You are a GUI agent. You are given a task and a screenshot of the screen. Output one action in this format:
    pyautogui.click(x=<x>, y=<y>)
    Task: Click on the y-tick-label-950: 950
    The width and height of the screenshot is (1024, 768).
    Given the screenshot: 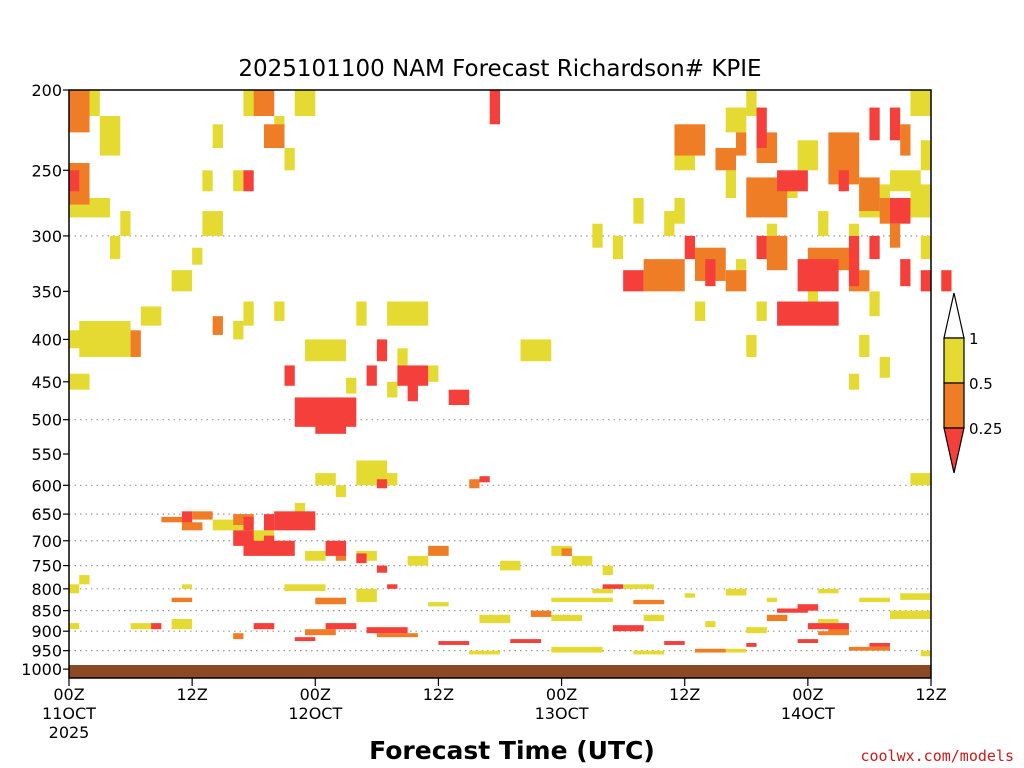 What is the action you would take?
    pyautogui.click(x=46, y=651)
    